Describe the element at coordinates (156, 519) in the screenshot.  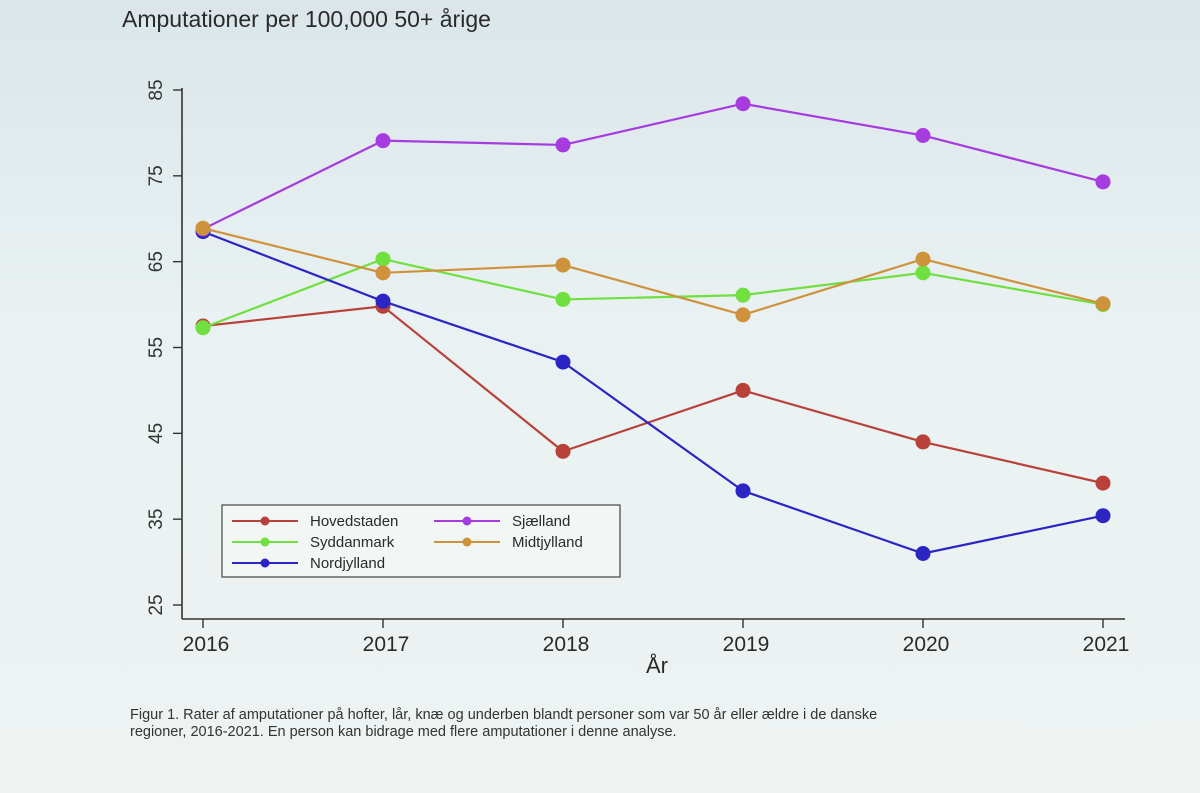
I see `y-tick-label: 35` at that location.